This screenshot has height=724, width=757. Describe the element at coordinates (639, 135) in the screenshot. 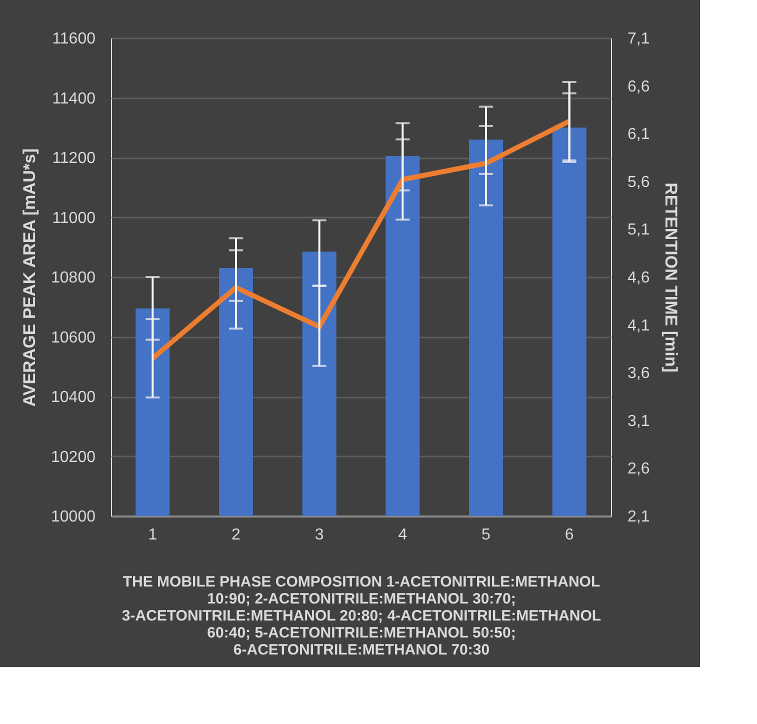

I see `y2-tick-label: 6,1` at that location.